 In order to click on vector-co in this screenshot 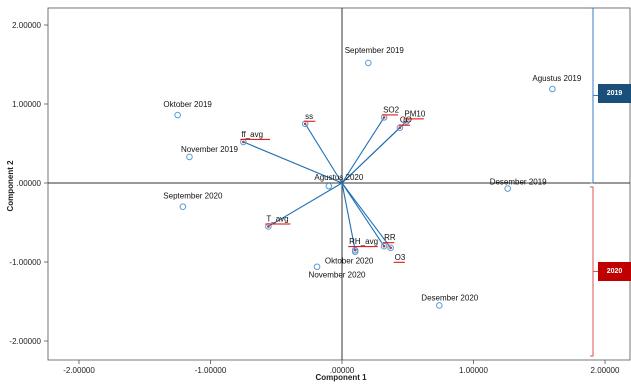, I will do `click(371, 155)`.